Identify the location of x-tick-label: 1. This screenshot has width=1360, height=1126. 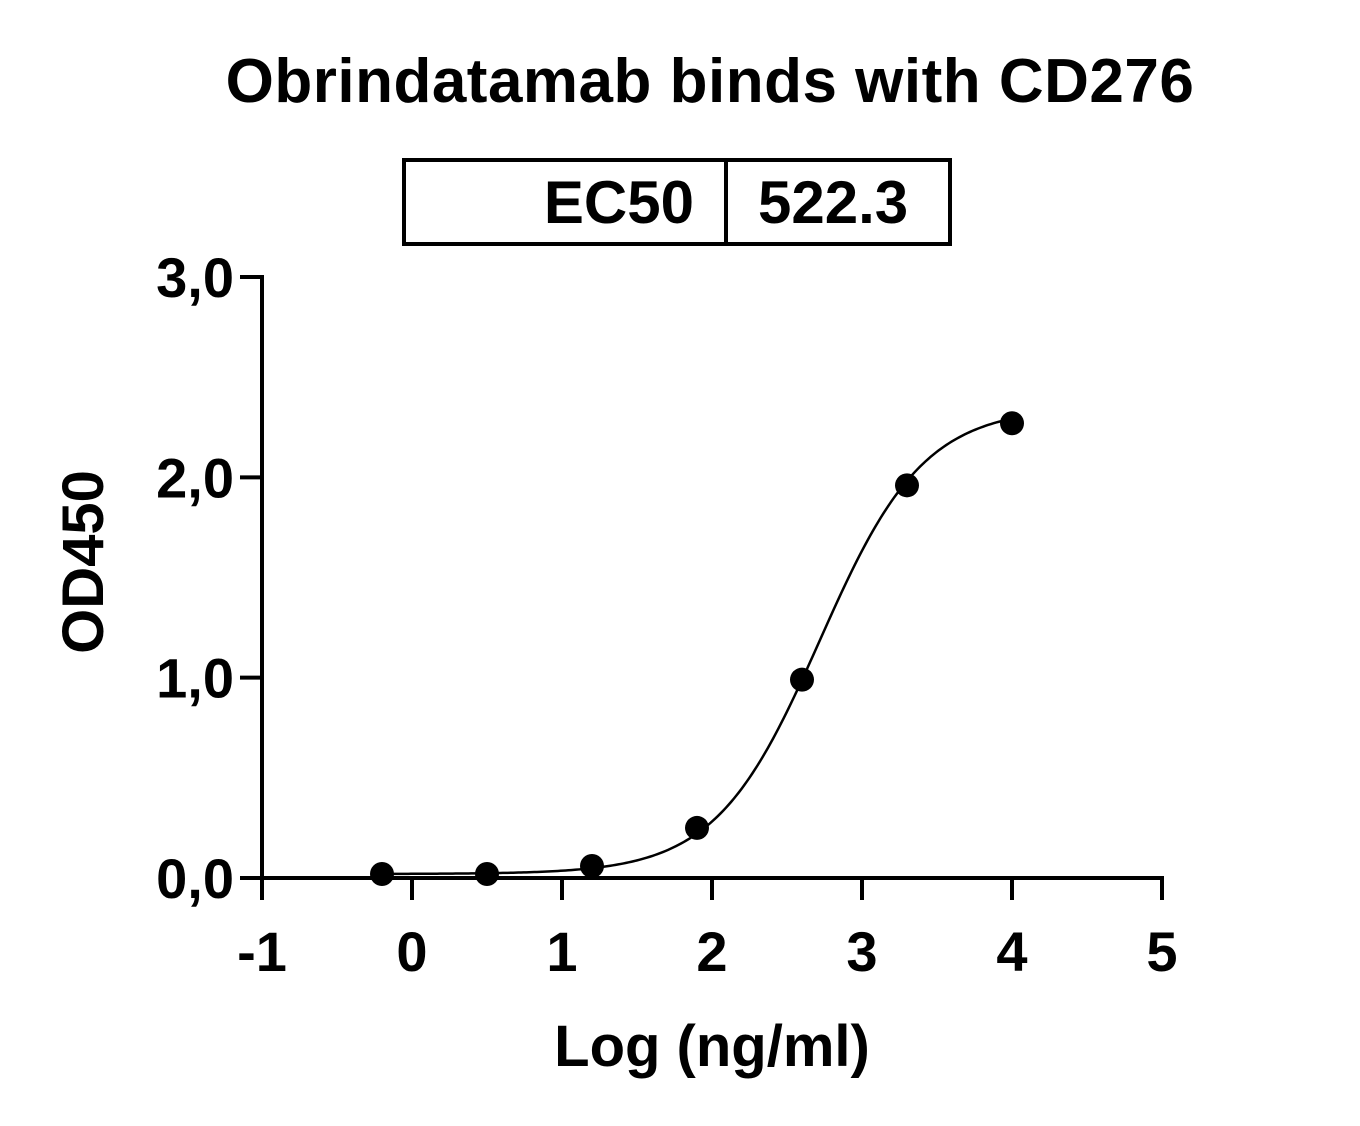
(561, 951).